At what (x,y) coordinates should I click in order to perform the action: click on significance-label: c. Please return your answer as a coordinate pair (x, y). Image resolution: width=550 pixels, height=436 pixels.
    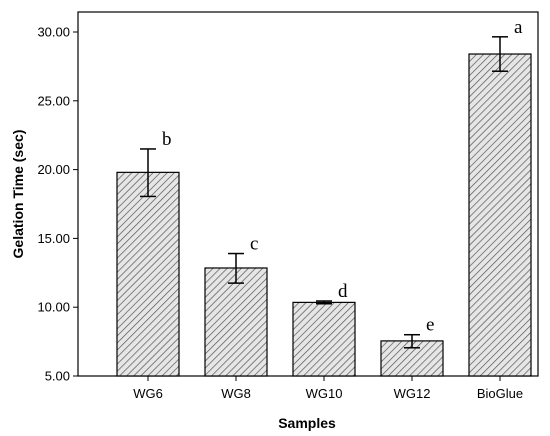
    Looking at the image, I should click on (254, 244).